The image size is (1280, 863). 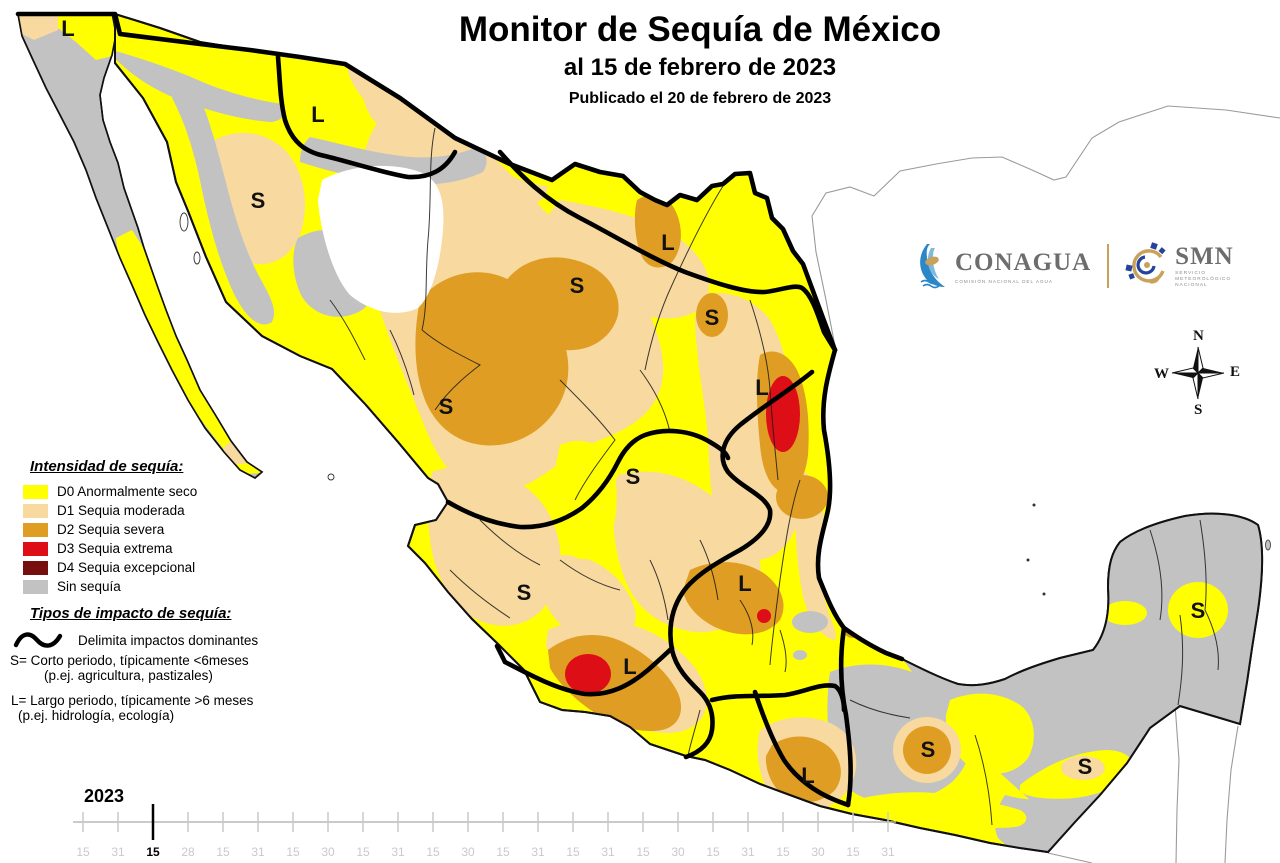 I want to click on legend-row-d0: D0 Anormalmente seco, so click(x=166, y=491).